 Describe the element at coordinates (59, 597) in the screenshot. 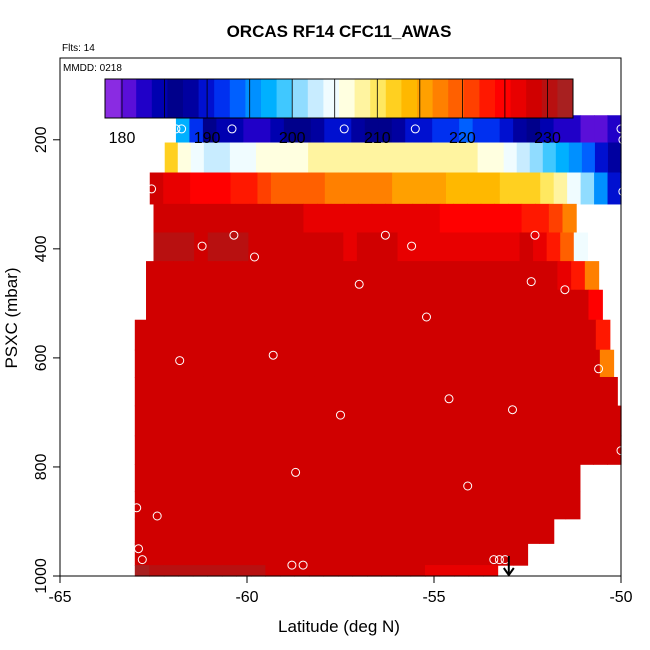

I see `x-tick-label: -65` at that location.